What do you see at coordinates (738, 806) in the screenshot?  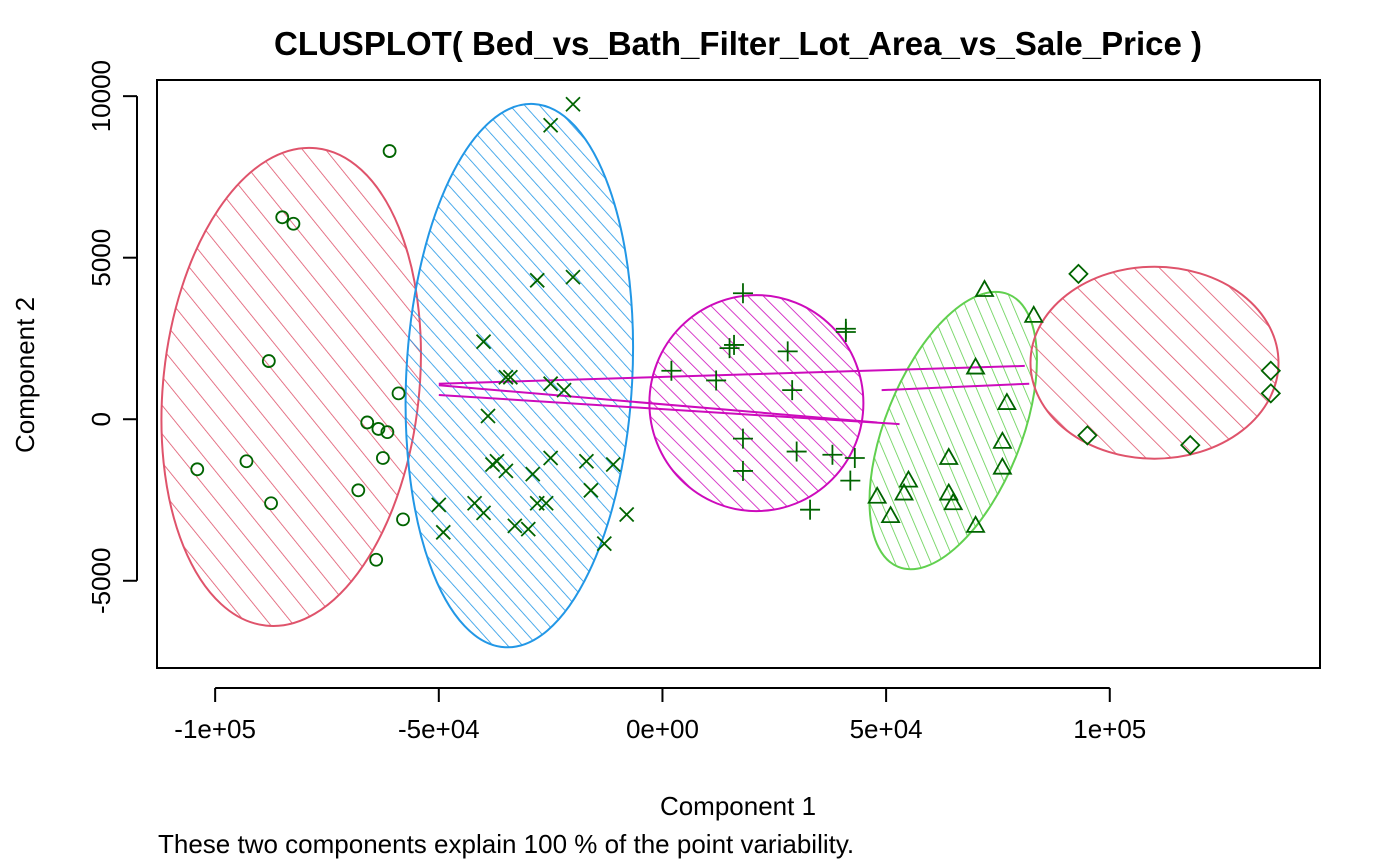 I see `x-axis-label: Component 1` at bounding box center [738, 806].